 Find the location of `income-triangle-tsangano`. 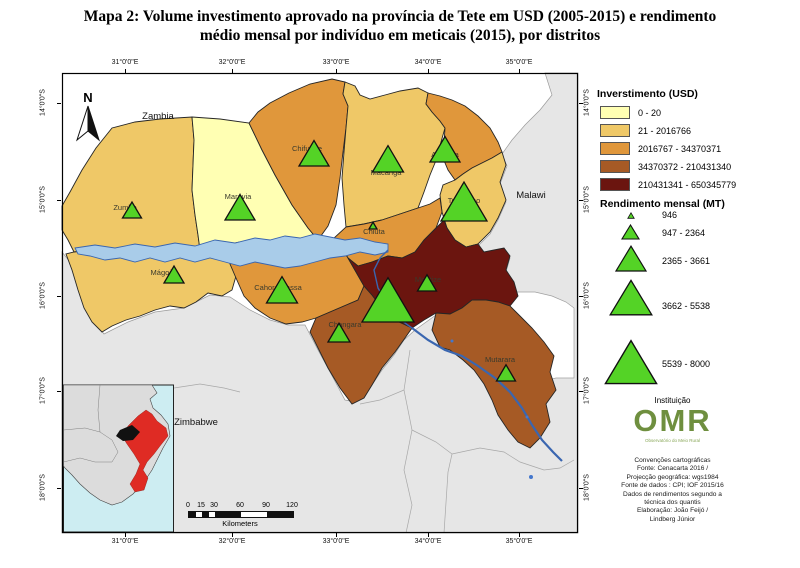

income-triangle-tsangano is located at coordinates (464, 201).